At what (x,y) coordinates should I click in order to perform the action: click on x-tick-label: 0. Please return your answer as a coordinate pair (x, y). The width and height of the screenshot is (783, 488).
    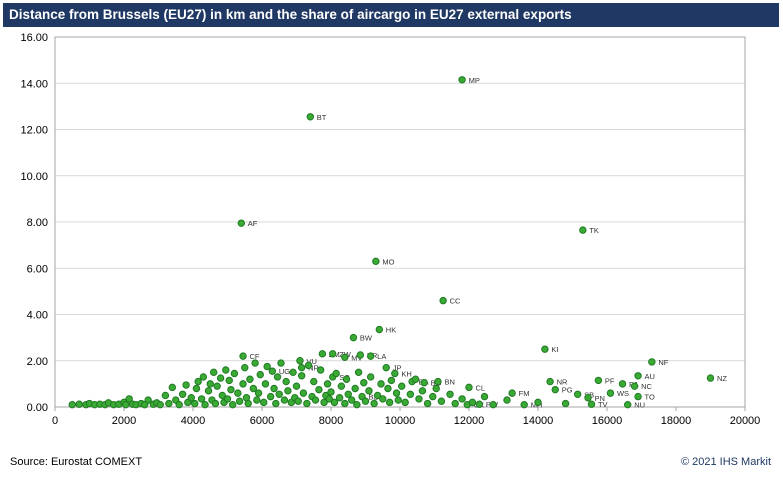
    Looking at the image, I should click on (55, 421).